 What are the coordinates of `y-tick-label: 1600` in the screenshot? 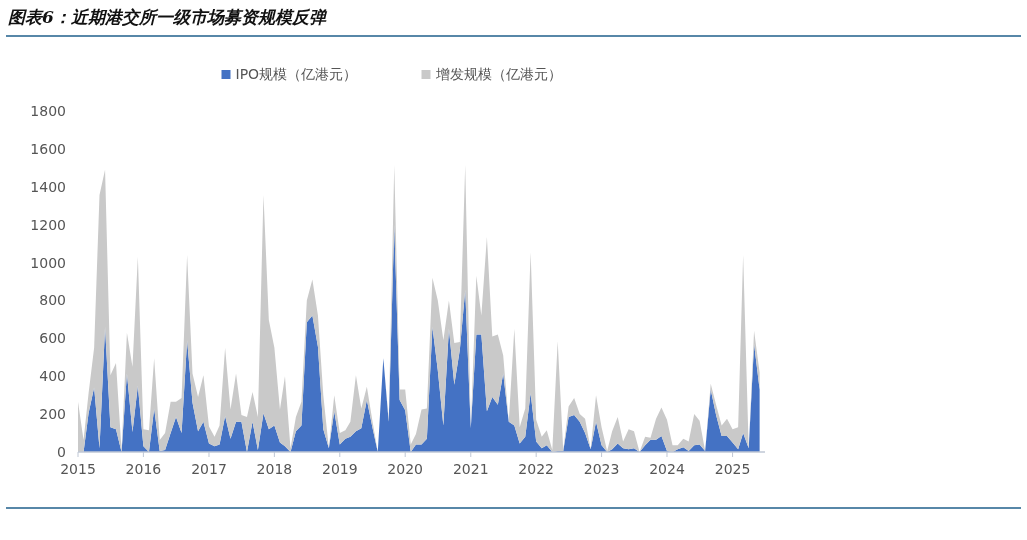 It's located at (48, 148).